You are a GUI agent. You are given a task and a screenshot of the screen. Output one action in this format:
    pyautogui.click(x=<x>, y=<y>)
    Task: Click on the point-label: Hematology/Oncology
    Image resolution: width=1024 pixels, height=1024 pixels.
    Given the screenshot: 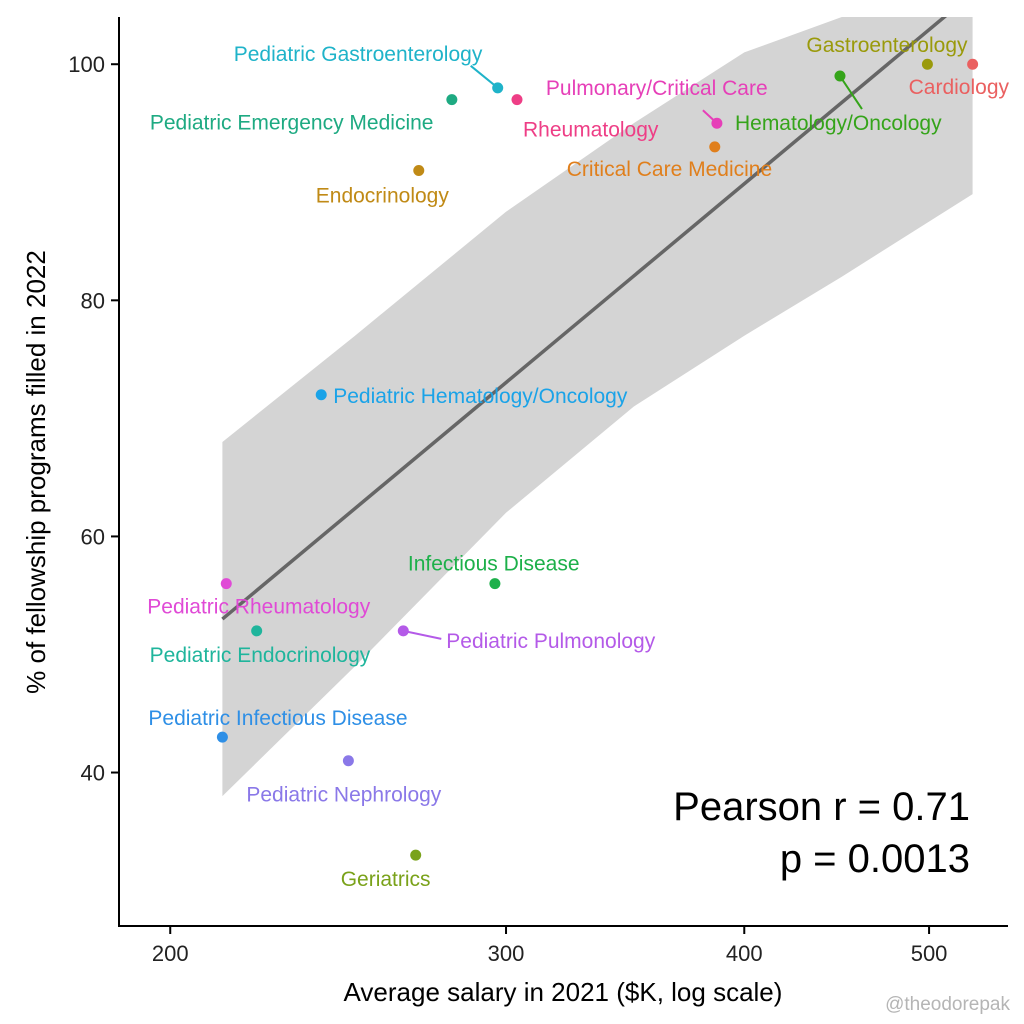 What is the action you would take?
    pyautogui.click(x=838, y=123)
    